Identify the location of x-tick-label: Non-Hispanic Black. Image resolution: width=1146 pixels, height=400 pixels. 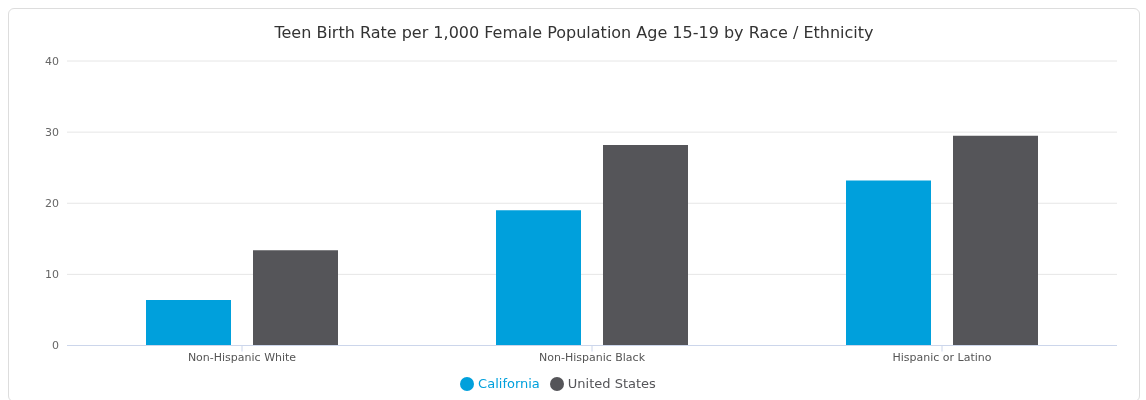
(592, 358).